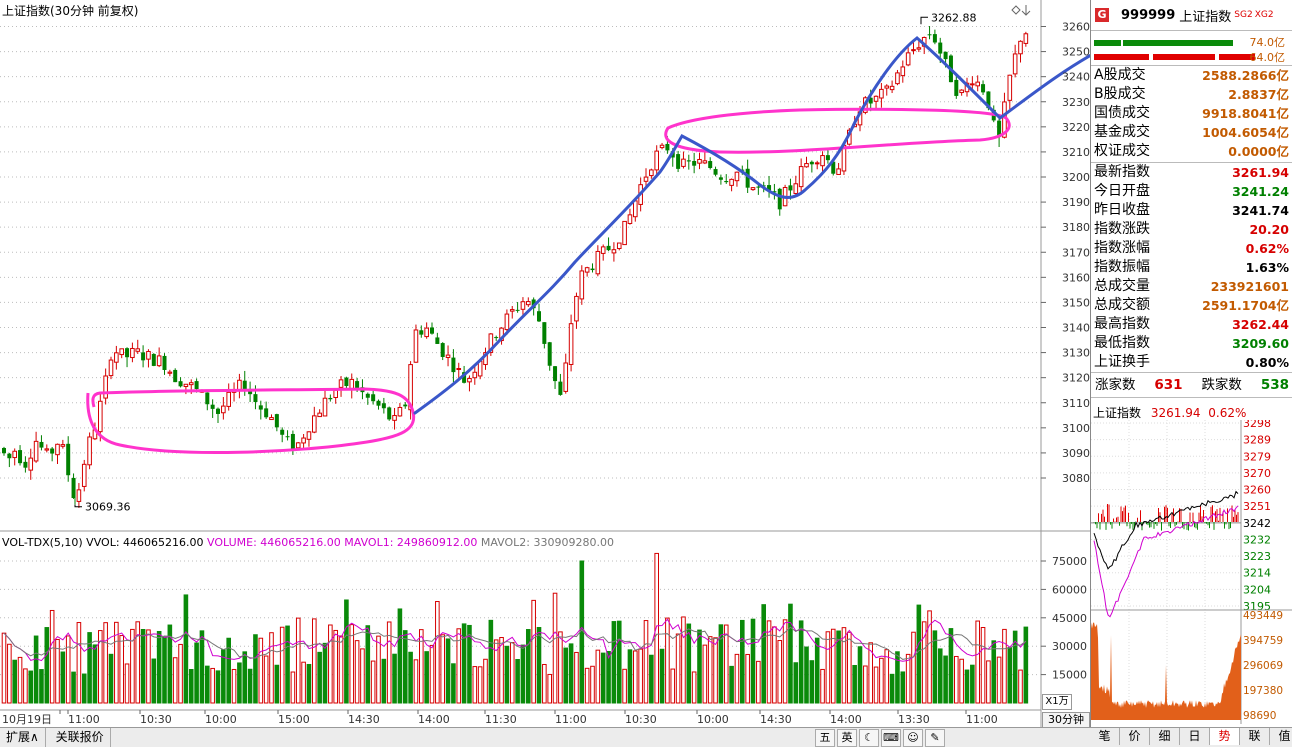 This screenshot has width=1292, height=747. Describe the element at coordinates (891, 738) in the screenshot. I see `ime-keyboard-icon: ⌨` at that location.